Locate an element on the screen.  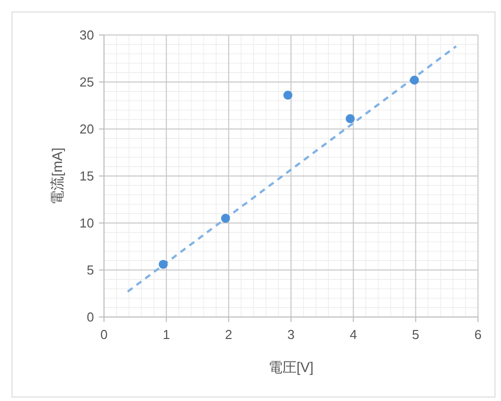
x-tick-label: 4 is located at coordinates (353, 334).